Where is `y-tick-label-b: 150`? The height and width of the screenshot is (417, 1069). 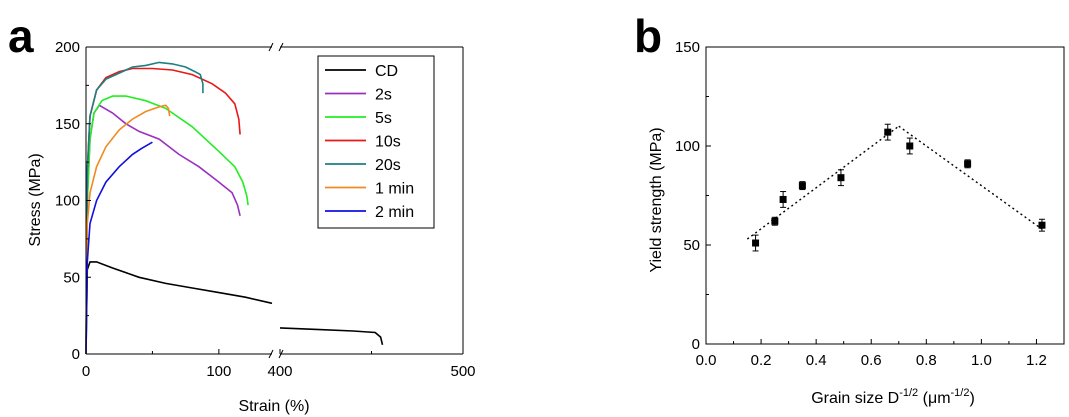 y-tick-label-b: 150 is located at coordinates (687, 47).